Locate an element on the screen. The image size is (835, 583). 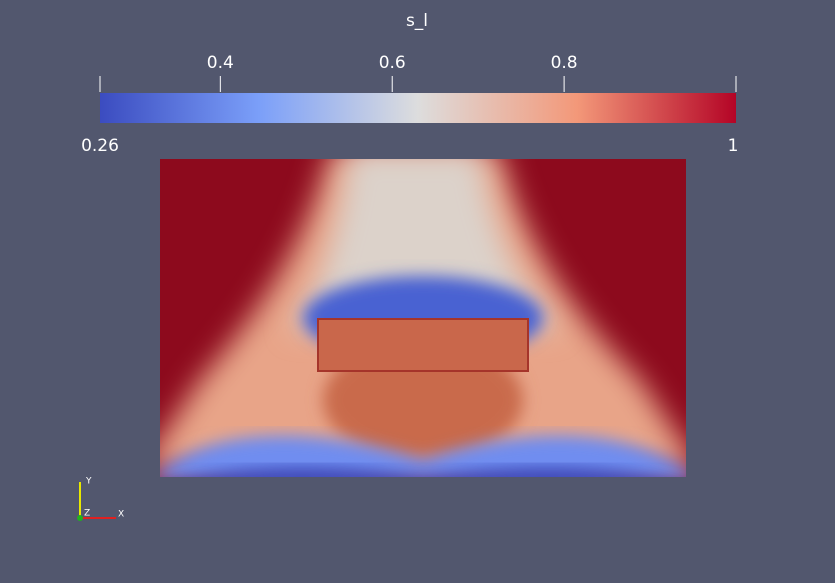
range-max-label: 1 is located at coordinates (733, 146).